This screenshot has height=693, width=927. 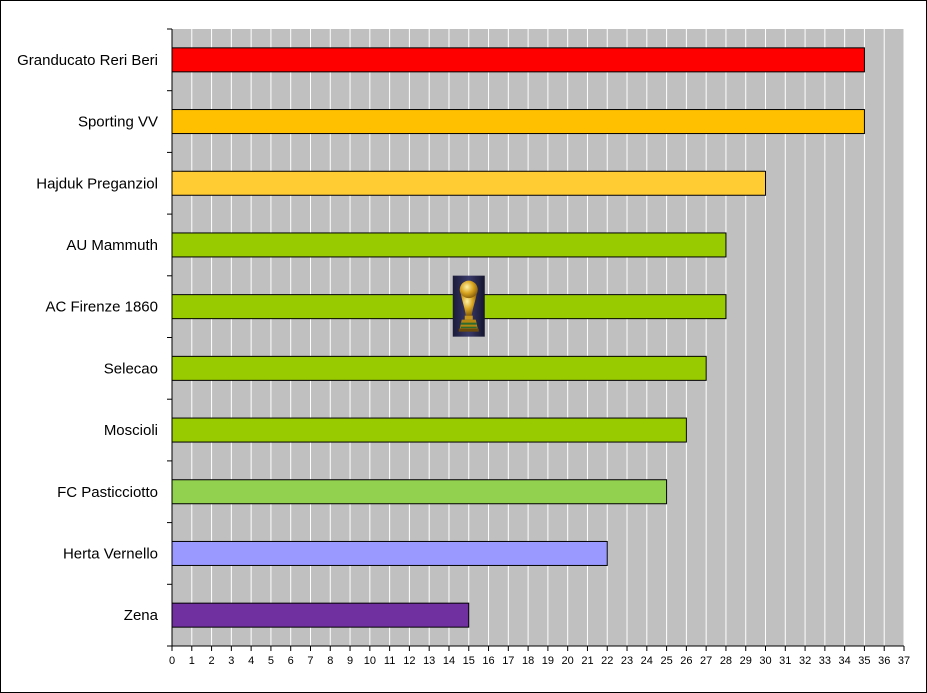 I want to click on x-tick-label: 36, so click(x=884, y=661).